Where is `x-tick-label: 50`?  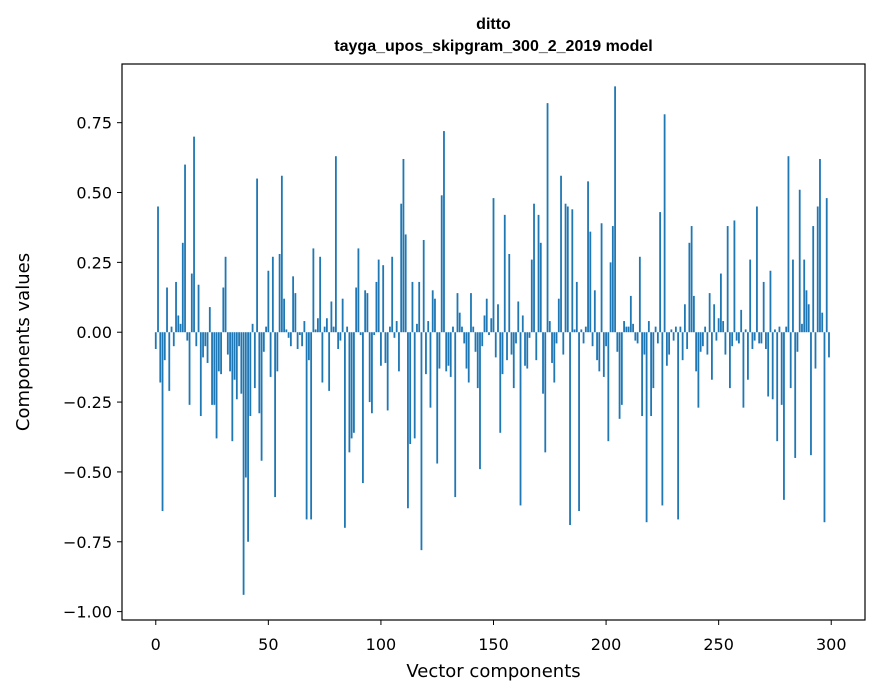
x-tick-label: 50 is located at coordinates (268, 644).